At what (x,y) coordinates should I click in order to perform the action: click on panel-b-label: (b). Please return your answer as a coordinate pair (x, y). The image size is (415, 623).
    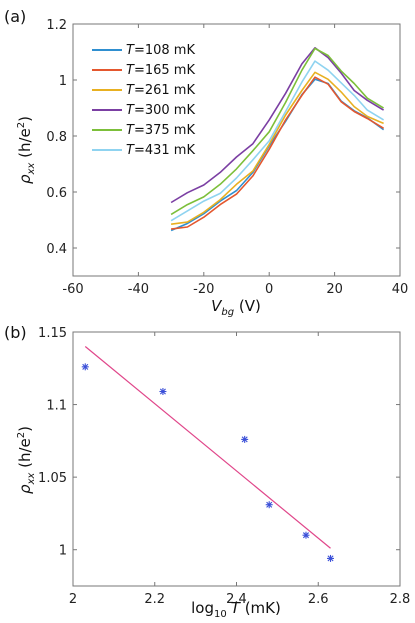
    Looking at the image, I should click on (15, 332).